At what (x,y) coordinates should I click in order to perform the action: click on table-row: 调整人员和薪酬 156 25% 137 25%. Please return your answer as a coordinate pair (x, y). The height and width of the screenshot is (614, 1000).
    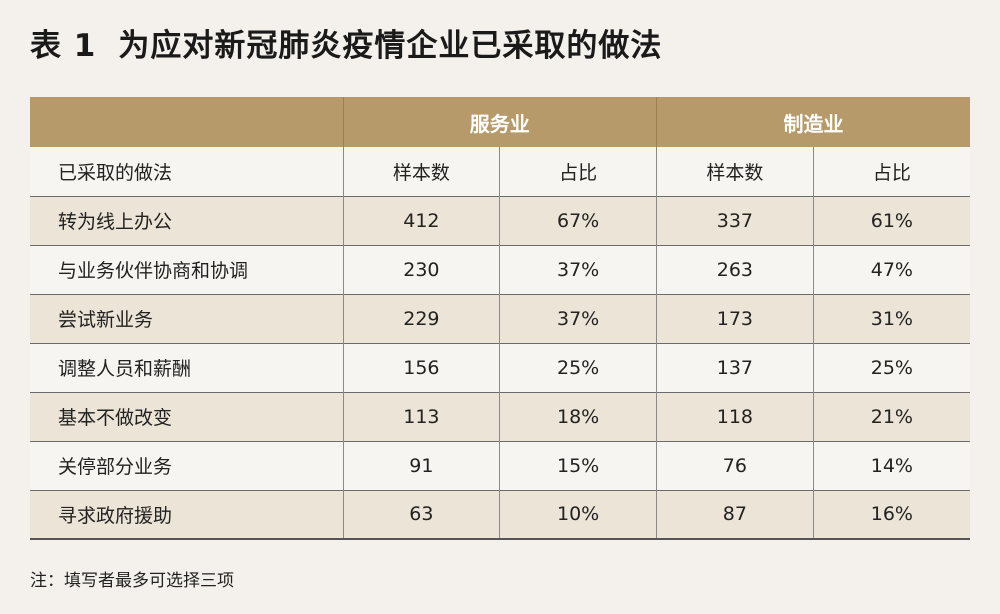
    Looking at the image, I should click on (500, 367).